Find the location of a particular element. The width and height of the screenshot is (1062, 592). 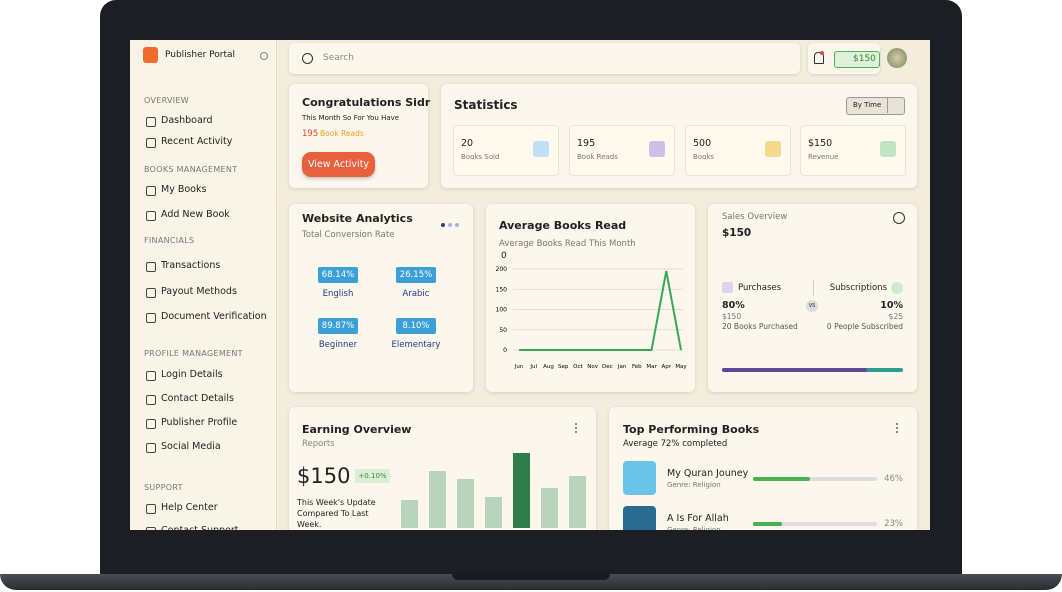

purchases-percent: 80% is located at coordinates (733, 305).